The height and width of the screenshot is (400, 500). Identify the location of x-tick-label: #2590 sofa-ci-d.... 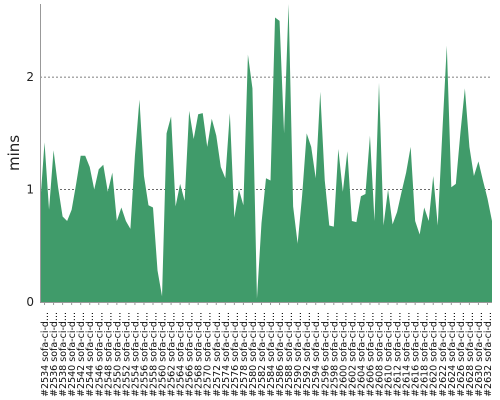
(298, 354).